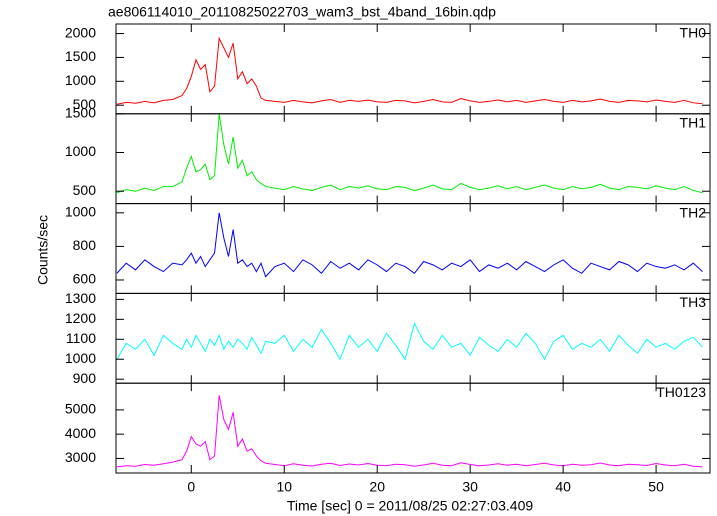 The image size is (717, 516). I want to click on panel-label: TH2, so click(693, 212).